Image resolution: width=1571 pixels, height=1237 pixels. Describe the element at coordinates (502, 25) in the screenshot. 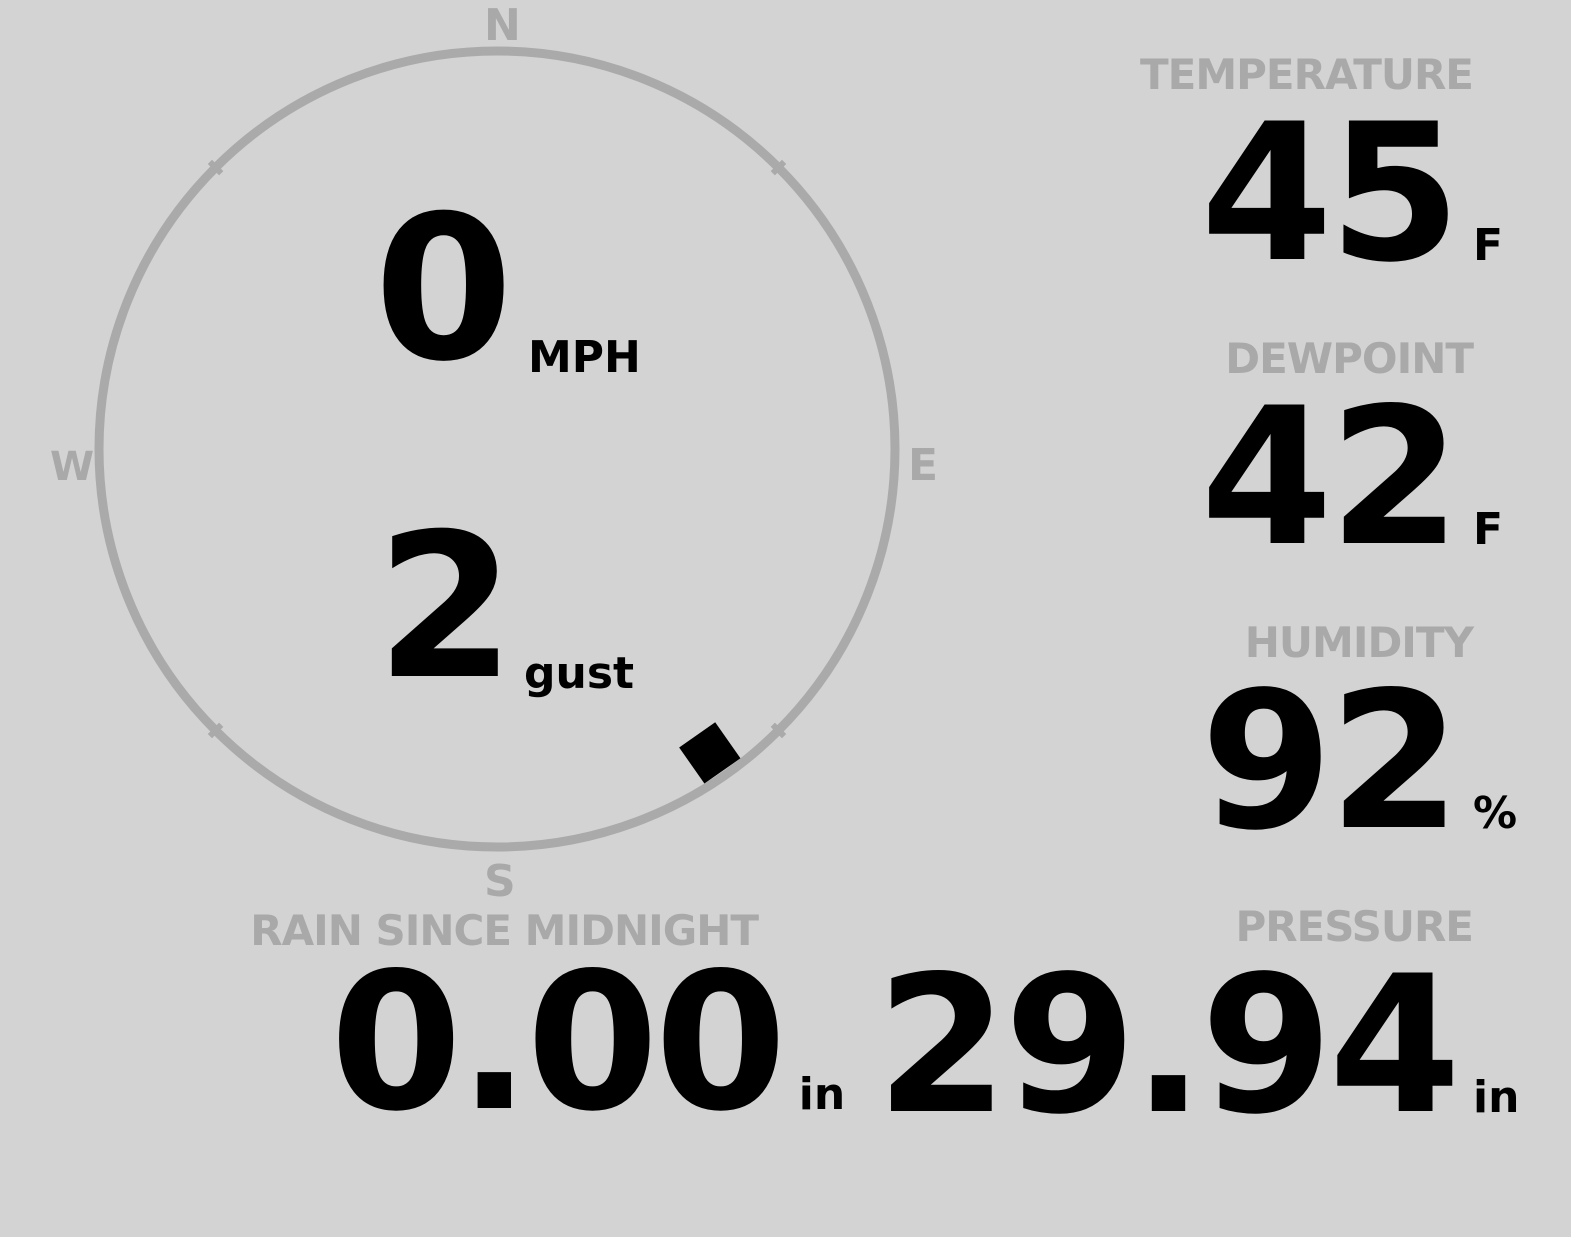

I see `compass-north-label: N` at that location.